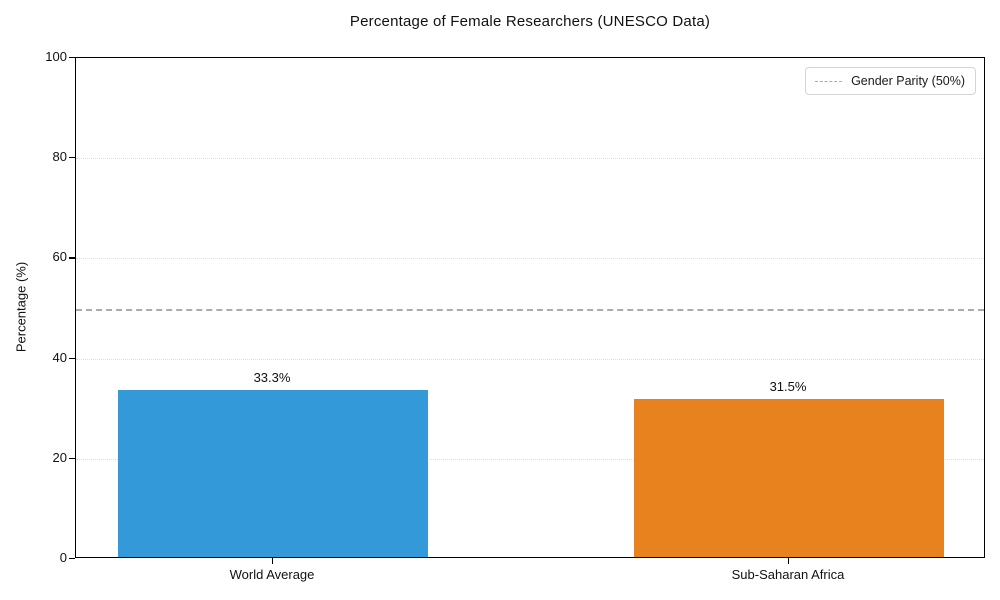  What do you see at coordinates (63, 557) in the screenshot?
I see `y-tick-label-0: 0` at bounding box center [63, 557].